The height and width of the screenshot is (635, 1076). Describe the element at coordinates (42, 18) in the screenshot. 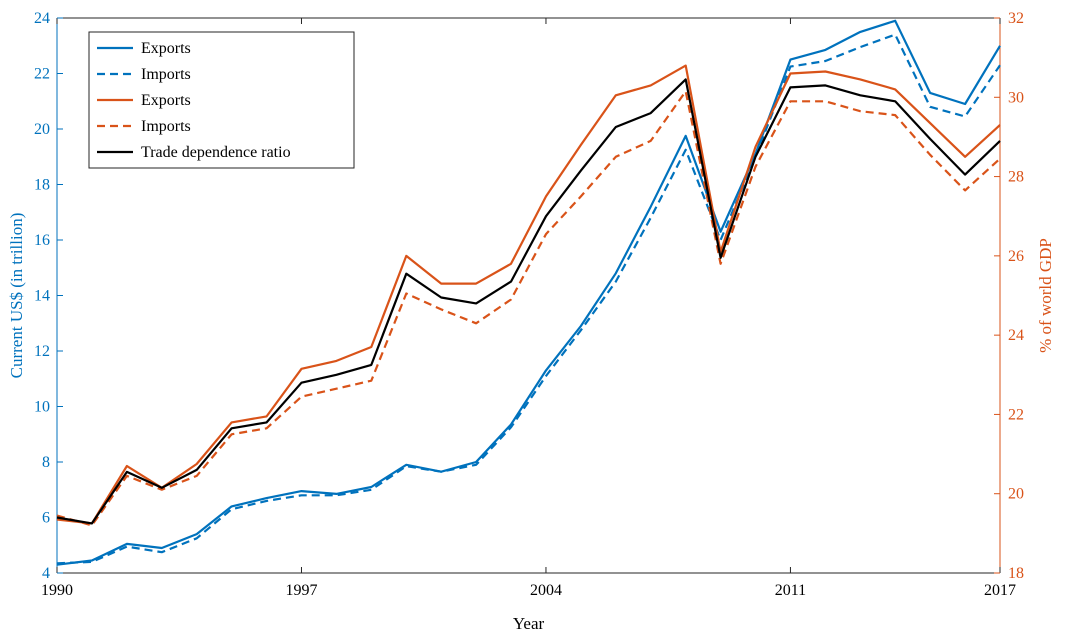

I see `y-left-tick-label: 24` at that location.